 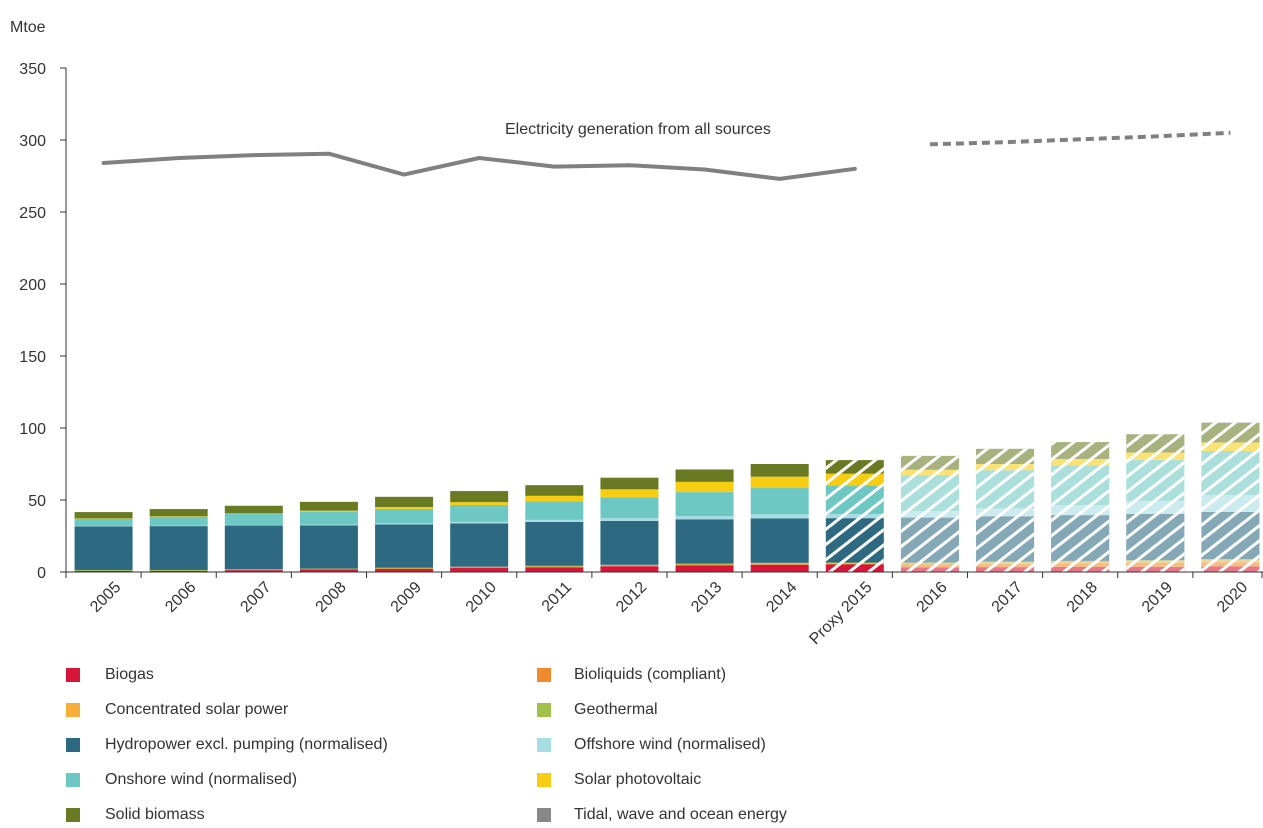 What do you see at coordinates (32, 285) in the screenshot?
I see `y-tick-label: 200` at bounding box center [32, 285].